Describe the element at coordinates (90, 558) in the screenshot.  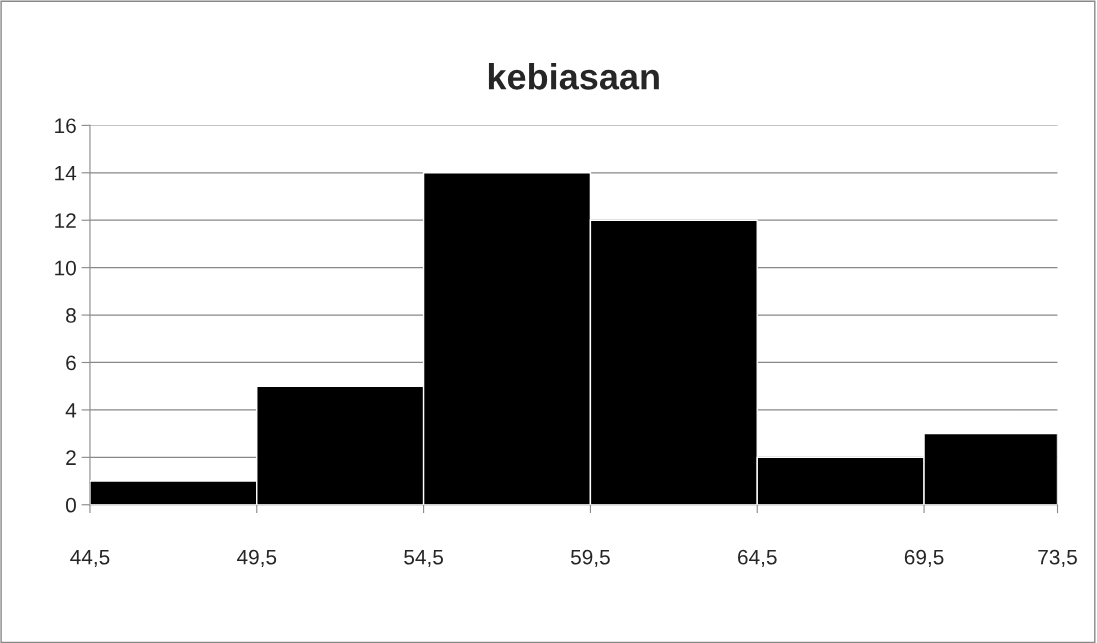
I see `x-tick-label: 44,5` at that location.